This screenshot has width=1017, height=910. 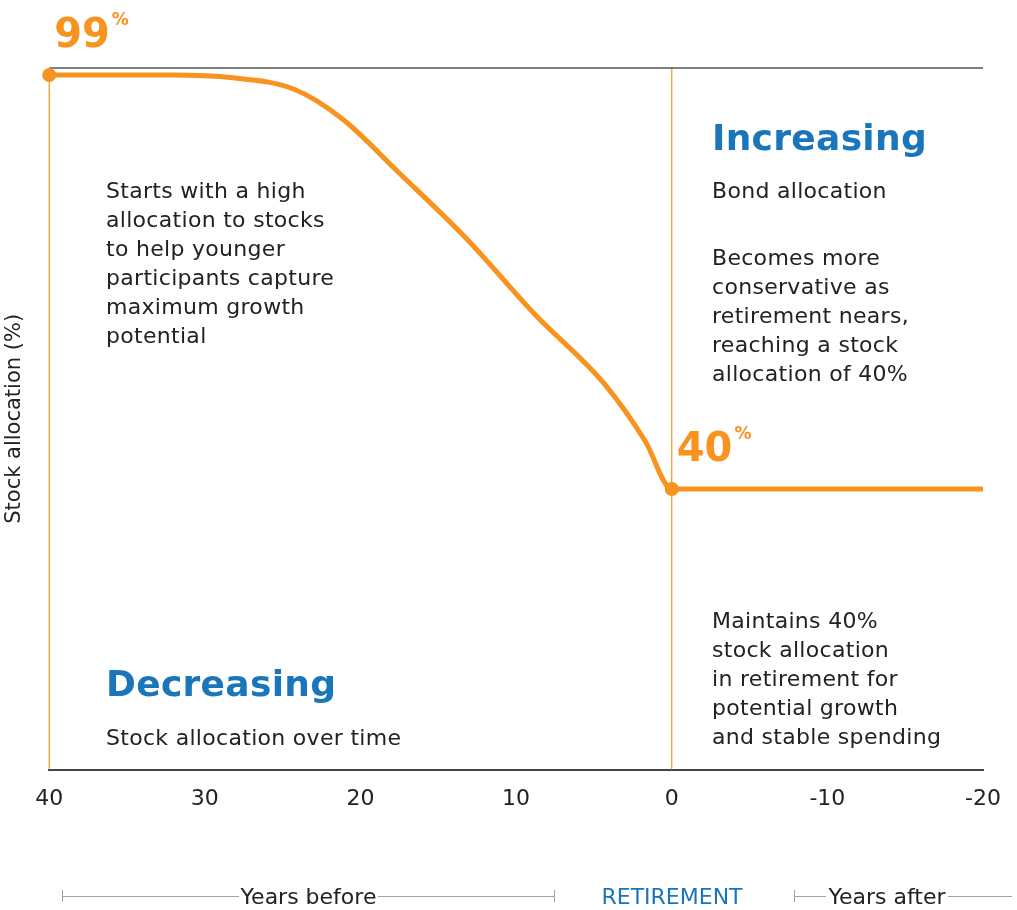 What do you see at coordinates (671, 797) in the screenshot?
I see `x-tick-label: 0` at bounding box center [671, 797].